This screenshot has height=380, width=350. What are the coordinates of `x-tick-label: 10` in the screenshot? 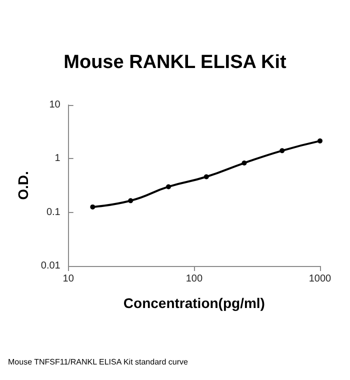 It's located at (68, 279).